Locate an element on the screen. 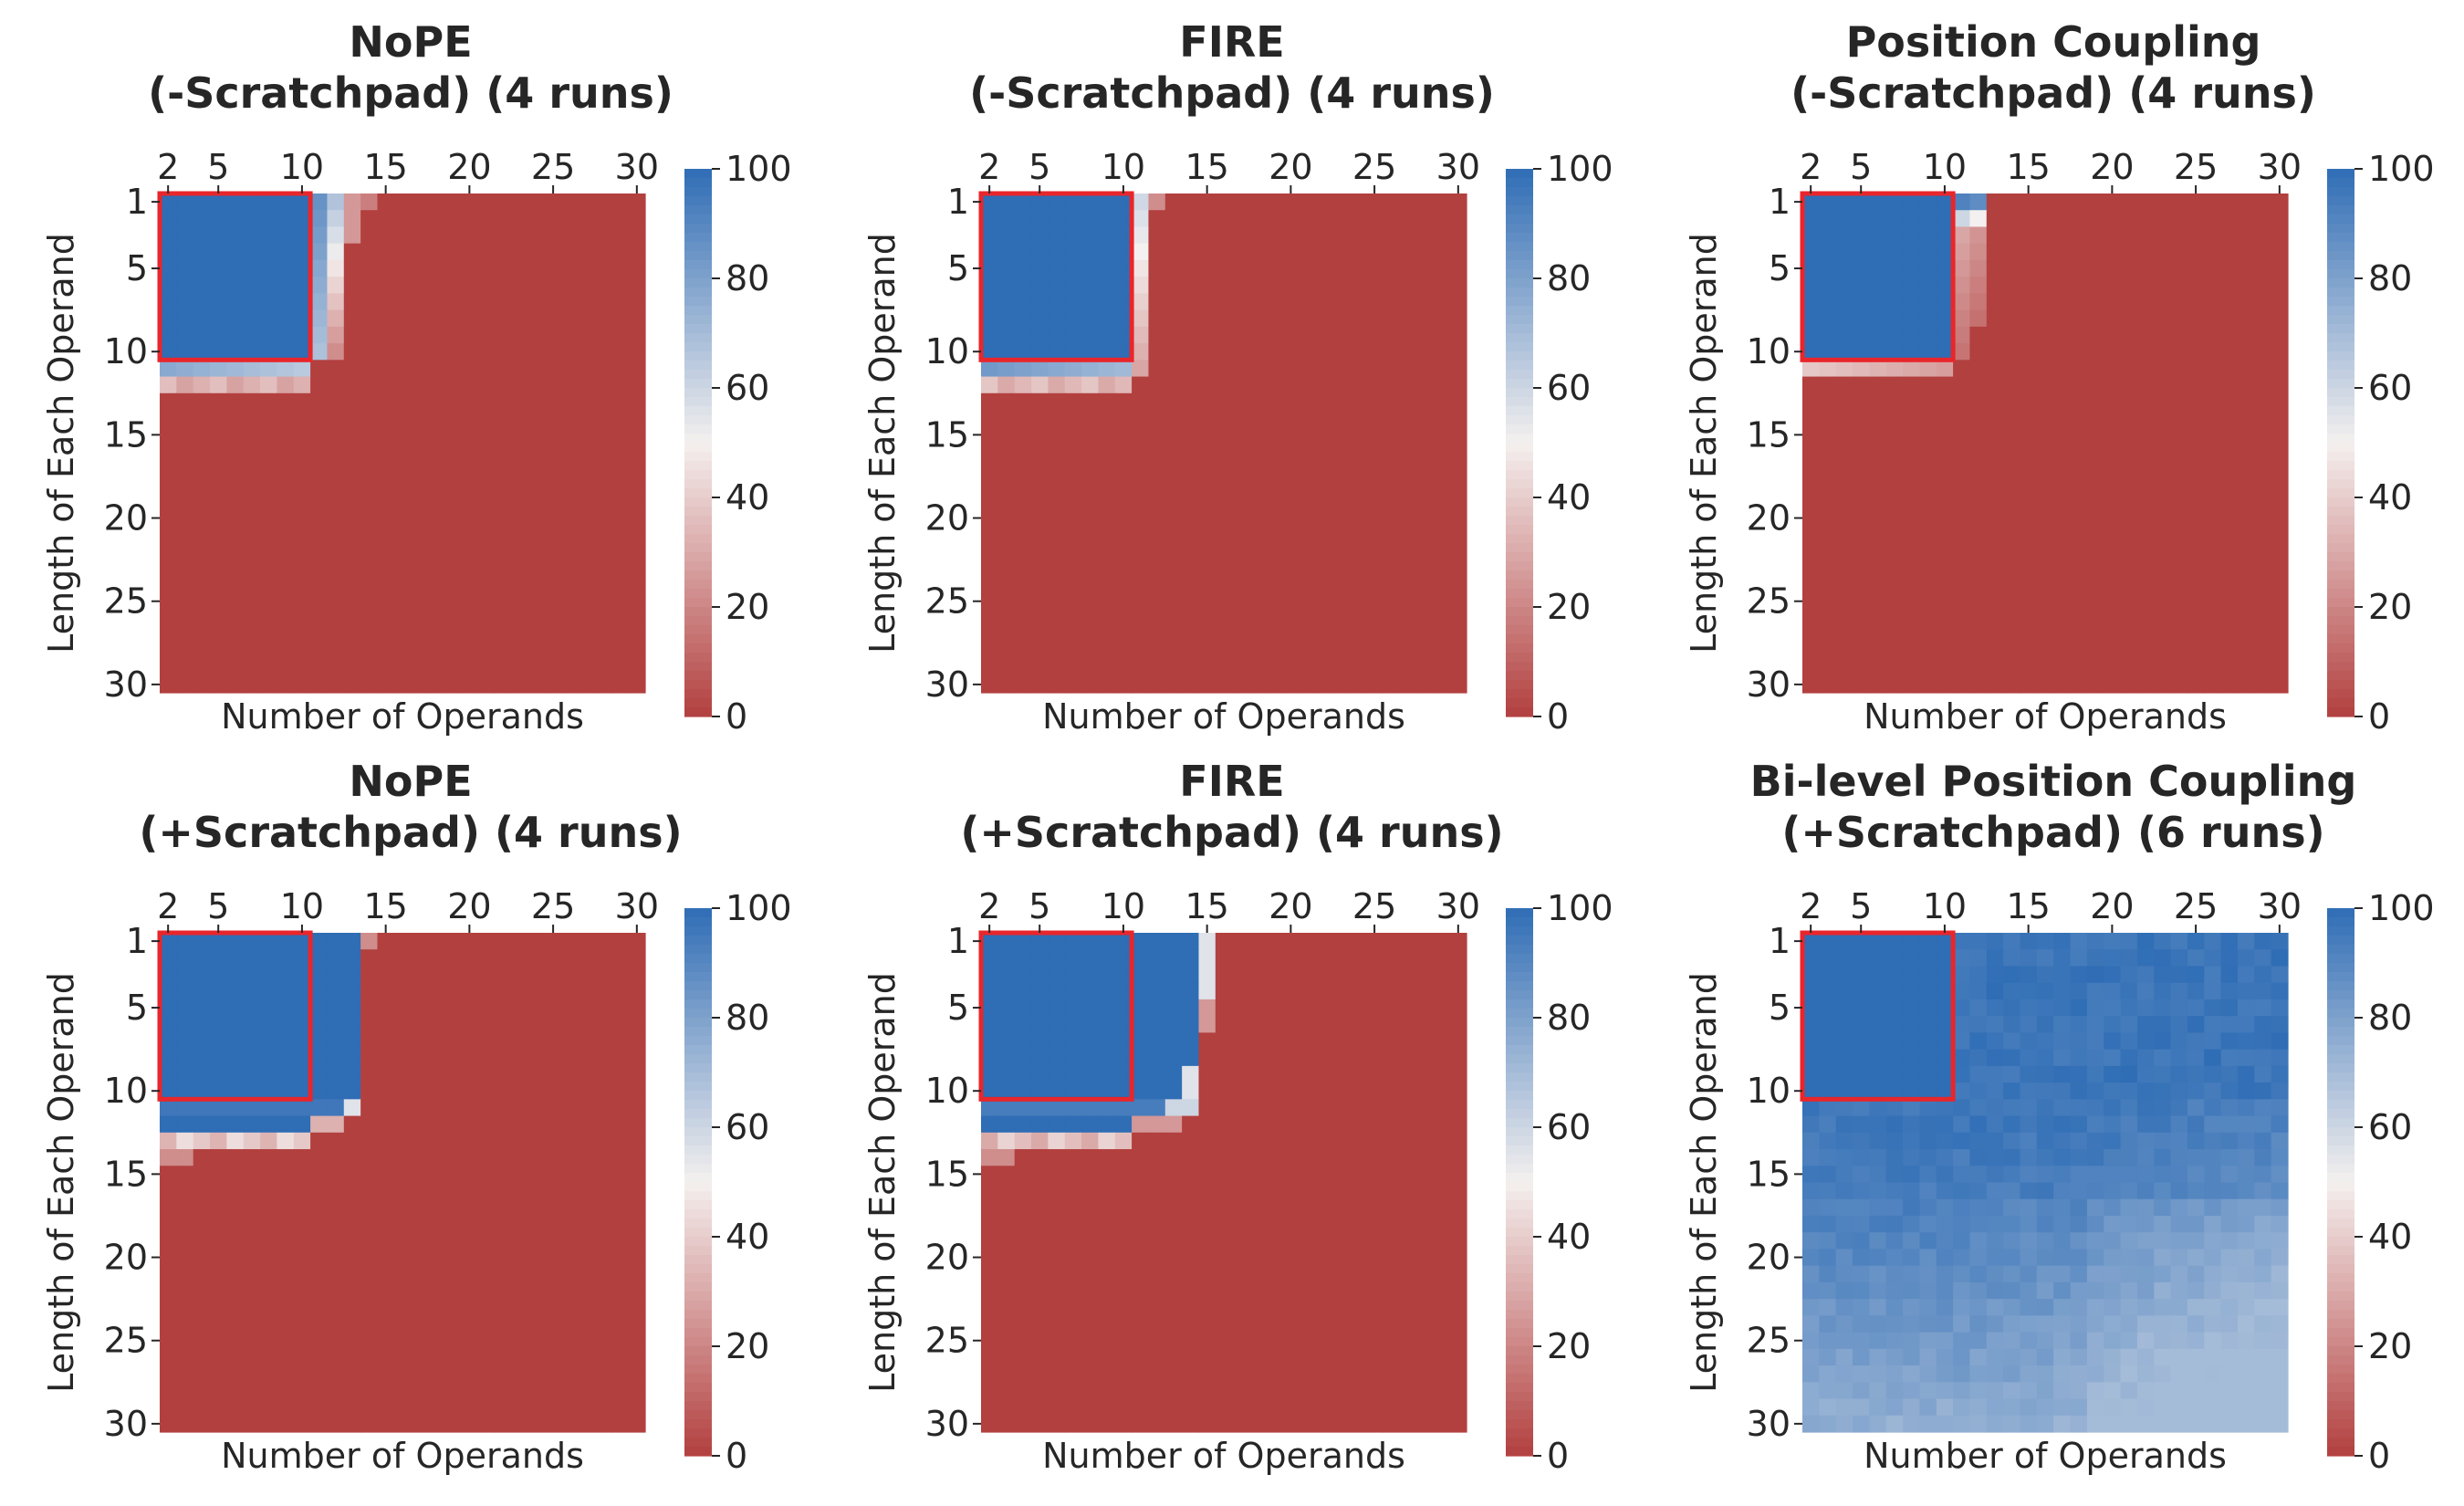  x-axis-label: Number of Operands is located at coordinates (402, 1456).